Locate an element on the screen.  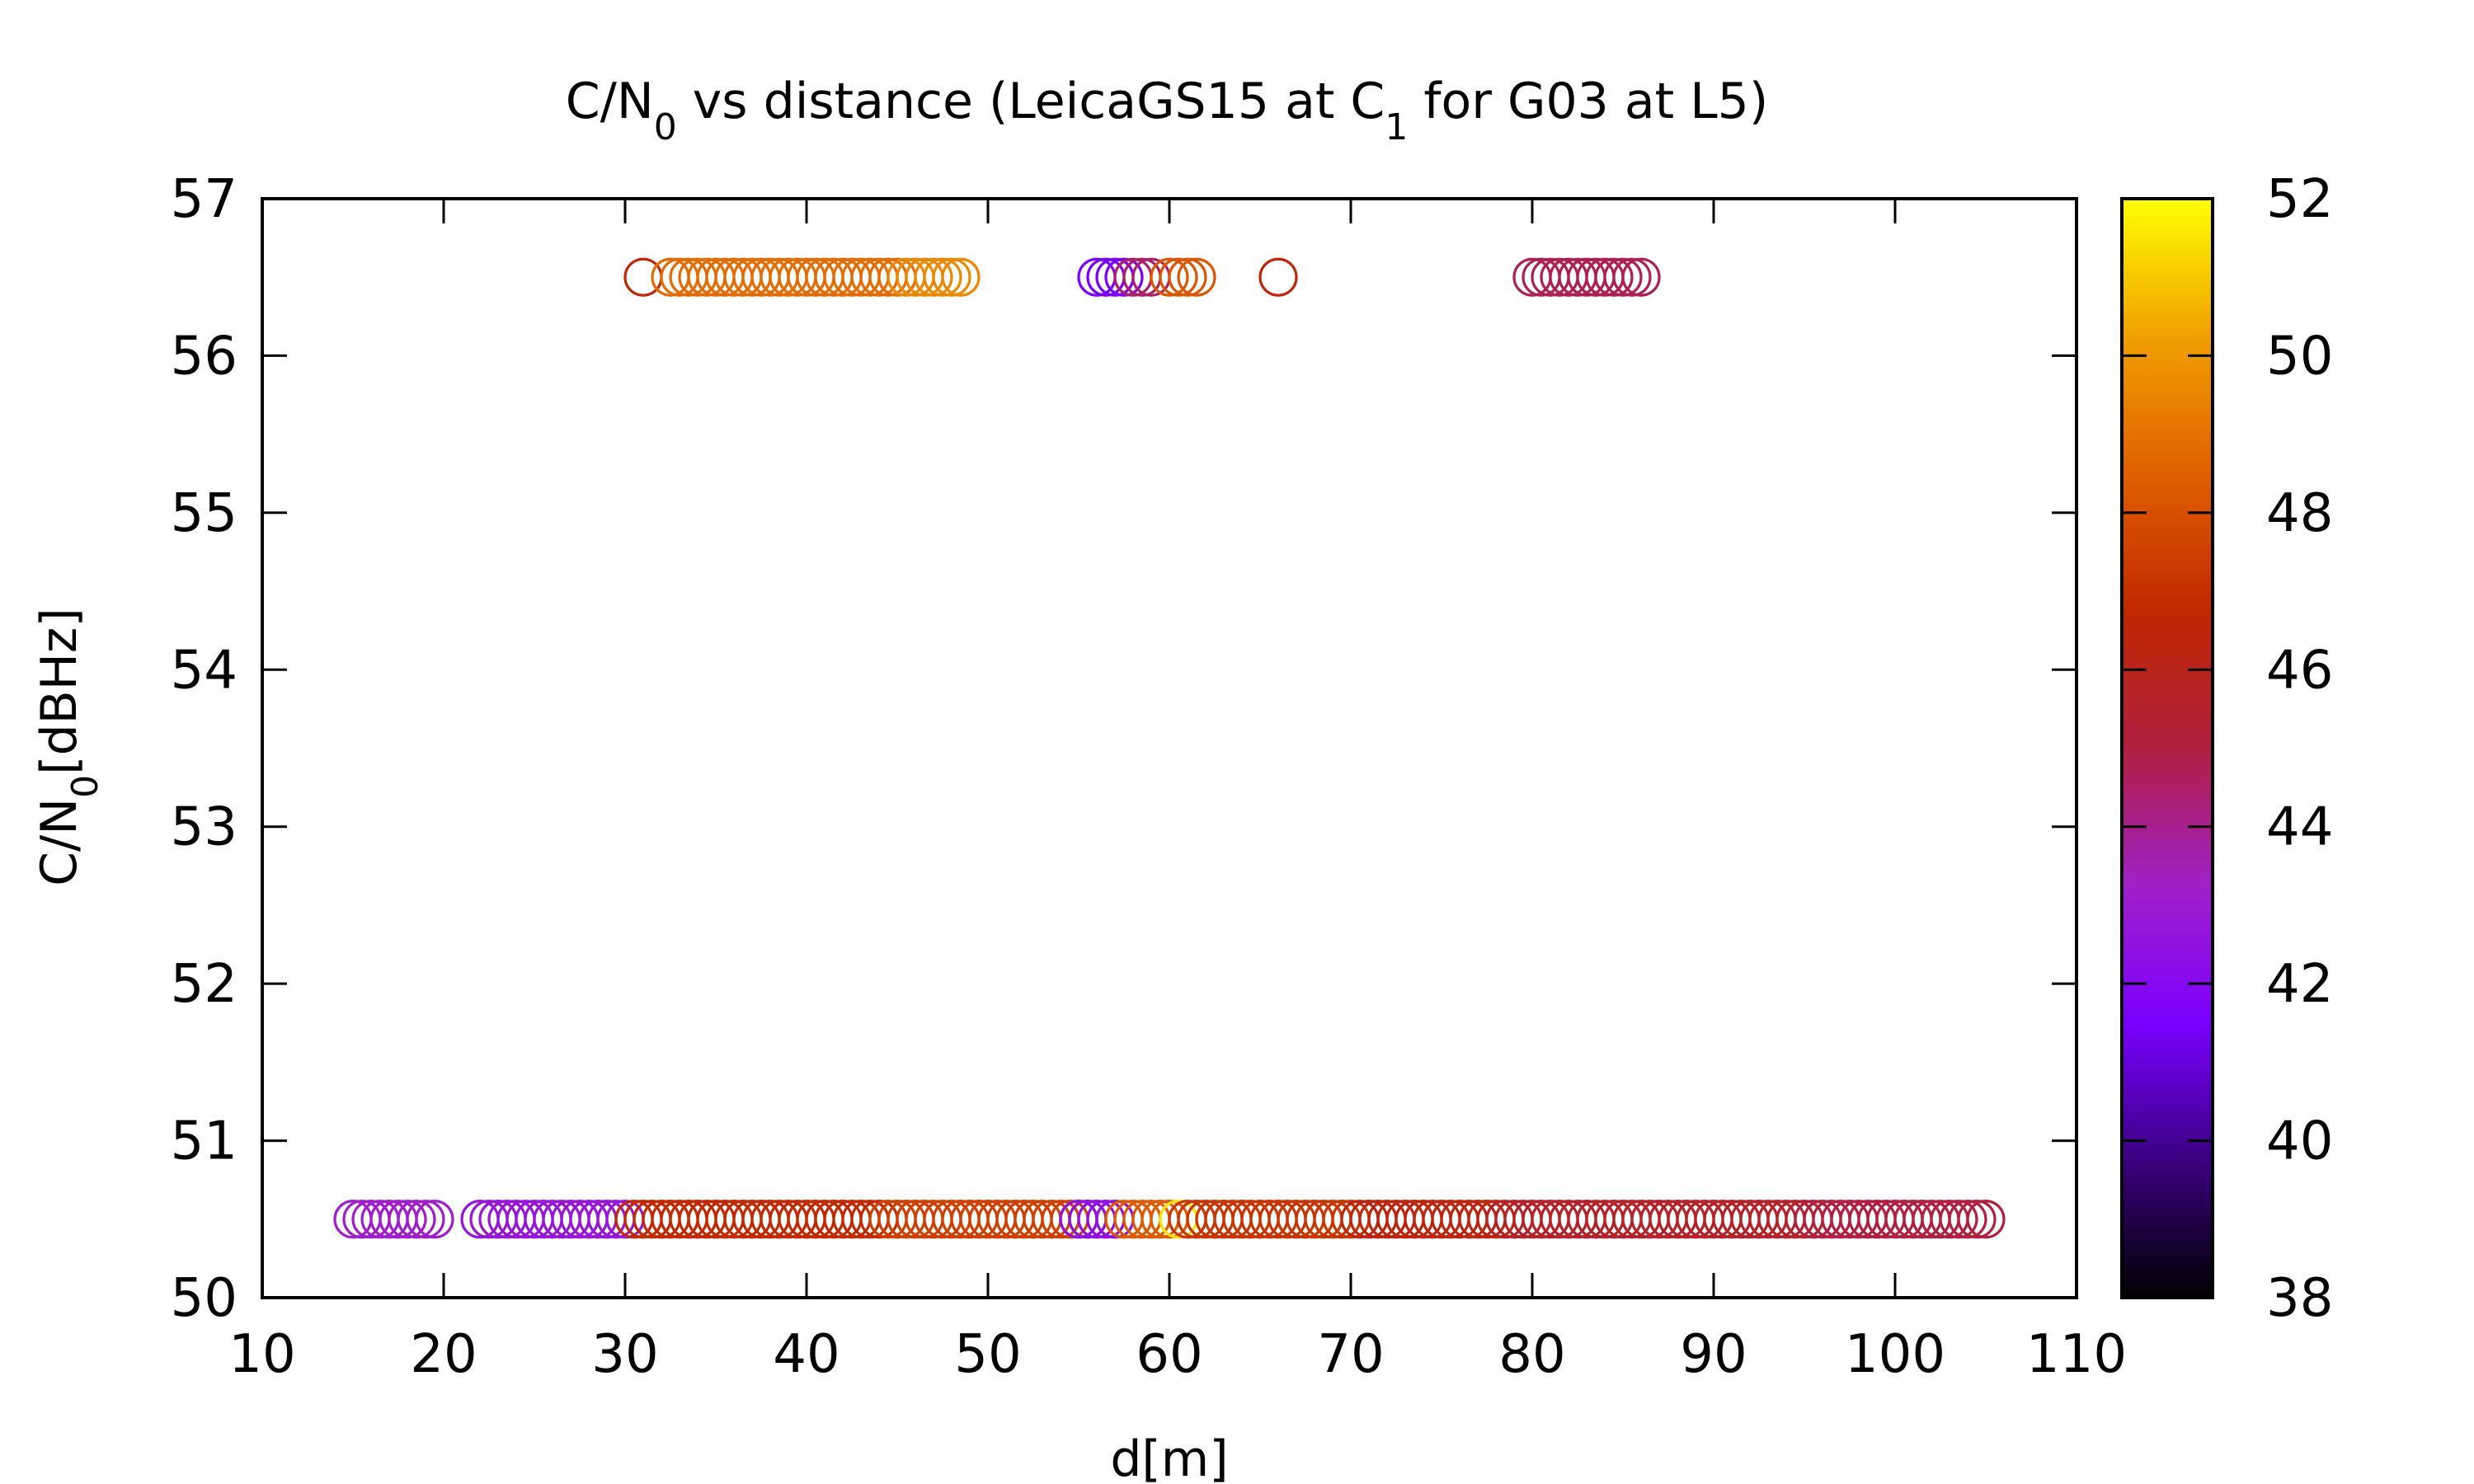
subscript: 1 is located at coordinates (1396, 127).